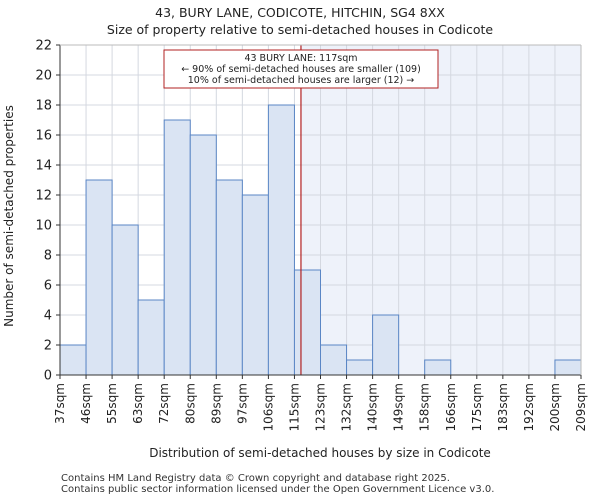 The height and width of the screenshot is (500, 600). Describe the element at coordinates (451, 407) in the screenshot. I see `x-tick-label: 166sqm` at that location.